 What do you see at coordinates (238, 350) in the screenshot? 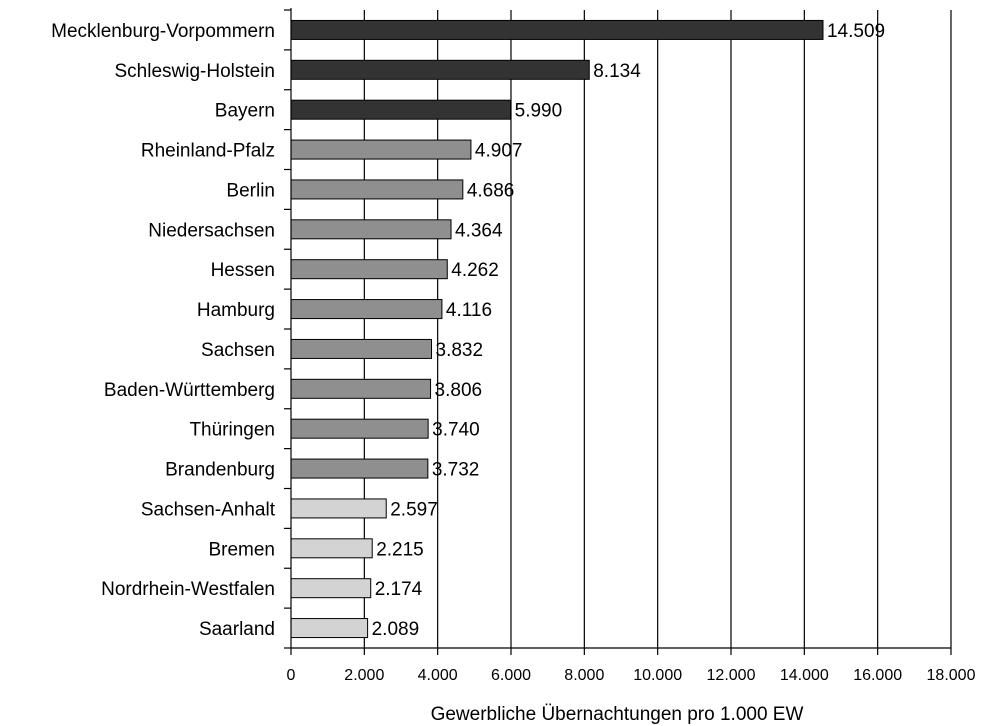
I see `category-label: Sachsen` at bounding box center [238, 350].